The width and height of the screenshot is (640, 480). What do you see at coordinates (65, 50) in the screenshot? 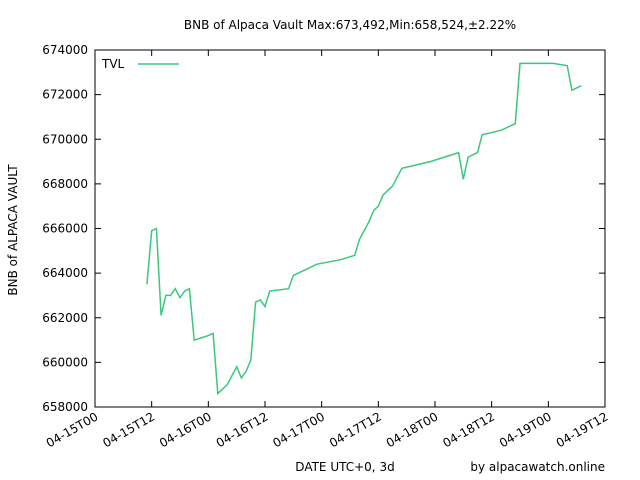
I see `y-tick-label: 674000` at bounding box center [65, 50].